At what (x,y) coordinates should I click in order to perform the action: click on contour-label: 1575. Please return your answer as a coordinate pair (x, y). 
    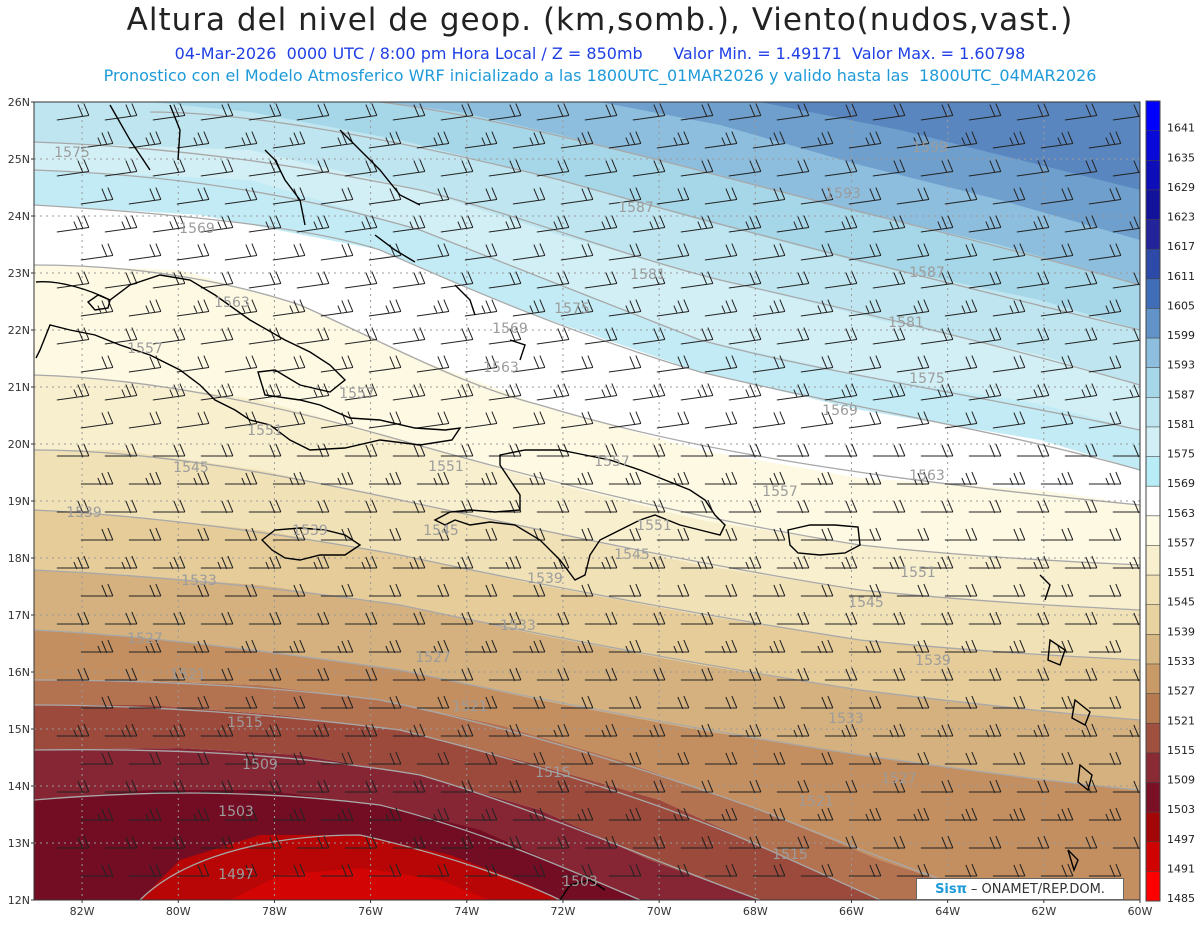
    Looking at the image, I should click on (927, 379).